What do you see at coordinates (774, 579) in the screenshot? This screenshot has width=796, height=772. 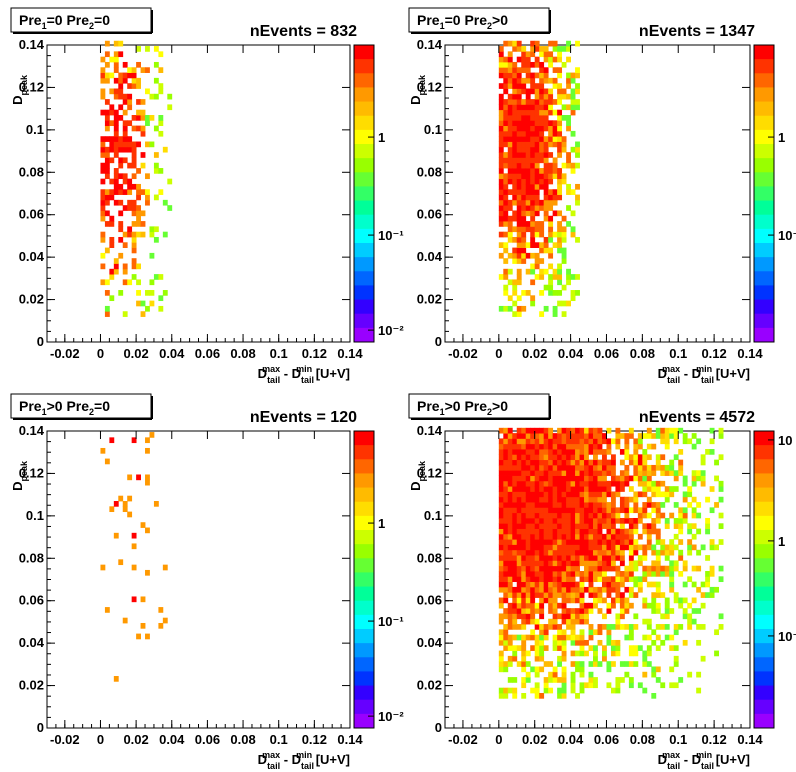 I see `color-palette: 10⁻¹110` at bounding box center [774, 579].